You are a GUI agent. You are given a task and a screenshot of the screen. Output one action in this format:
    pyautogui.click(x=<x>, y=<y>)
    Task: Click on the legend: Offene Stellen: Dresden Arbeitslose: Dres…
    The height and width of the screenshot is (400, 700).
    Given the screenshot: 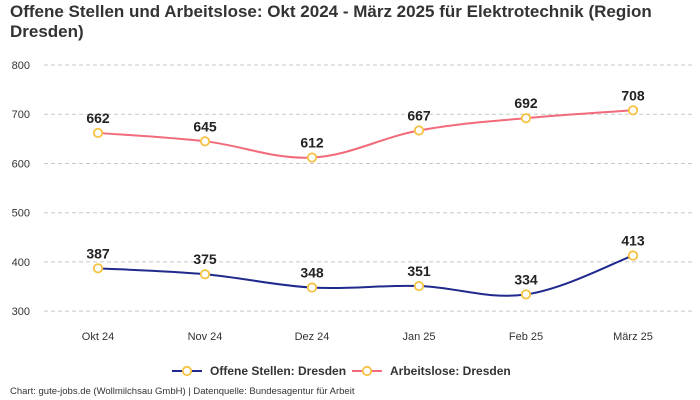 What is the action you would take?
    pyautogui.click(x=341, y=371)
    